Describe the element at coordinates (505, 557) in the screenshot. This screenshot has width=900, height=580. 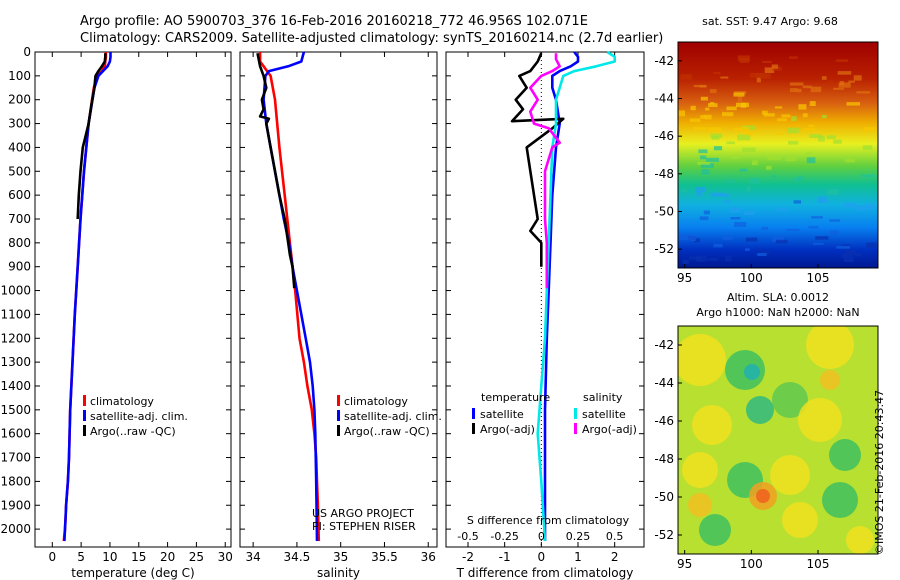
I see `x-tick-label: -1` at that location.